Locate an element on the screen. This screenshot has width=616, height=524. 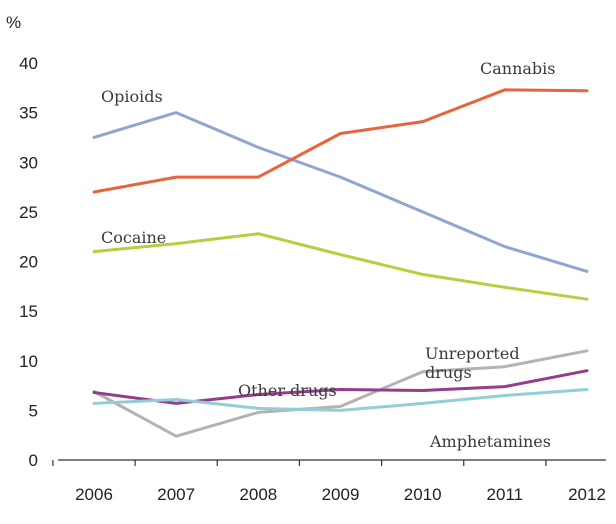
x-tick-label: 2012 is located at coordinates (587, 494).